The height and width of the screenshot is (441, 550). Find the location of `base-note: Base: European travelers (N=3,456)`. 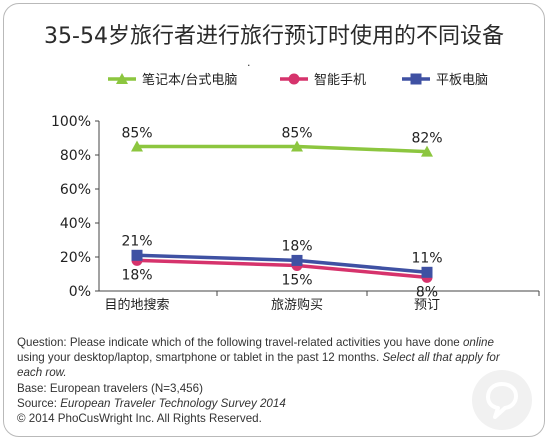

base-note: Base: European travelers (N=3,456) is located at coordinates (110, 388).